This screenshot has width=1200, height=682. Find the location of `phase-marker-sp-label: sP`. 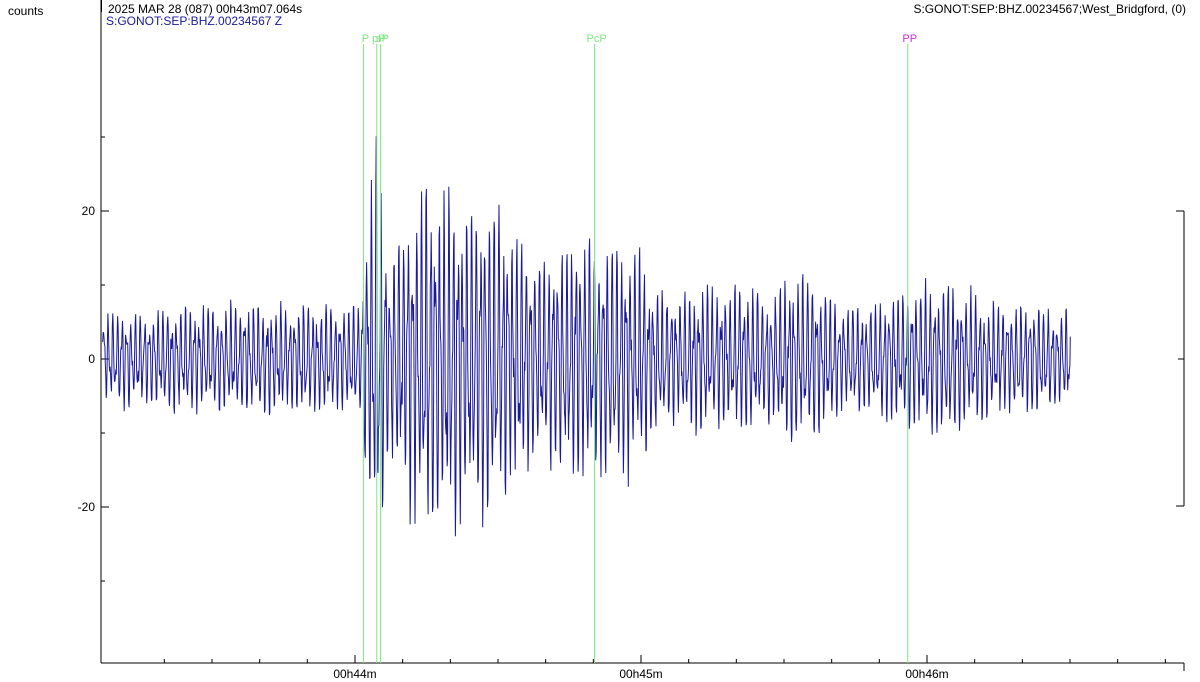

phase-marker-sp-label: sP is located at coordinates (382, 39).